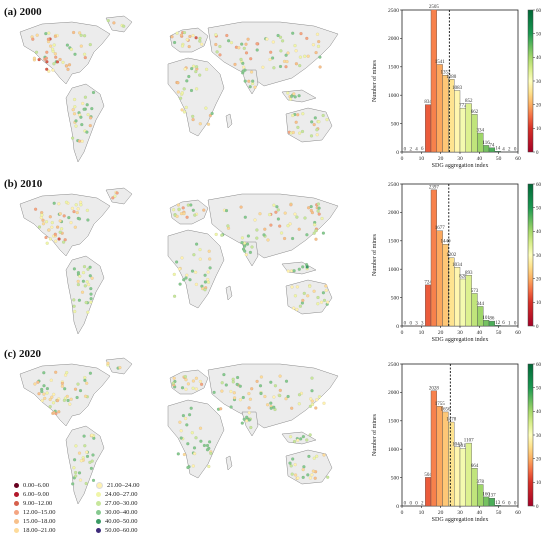  What do you see at coordinates (539, 256) in the screenshot?
I see `colorbar-tick-label: 30` at bounding box center [539, 256].